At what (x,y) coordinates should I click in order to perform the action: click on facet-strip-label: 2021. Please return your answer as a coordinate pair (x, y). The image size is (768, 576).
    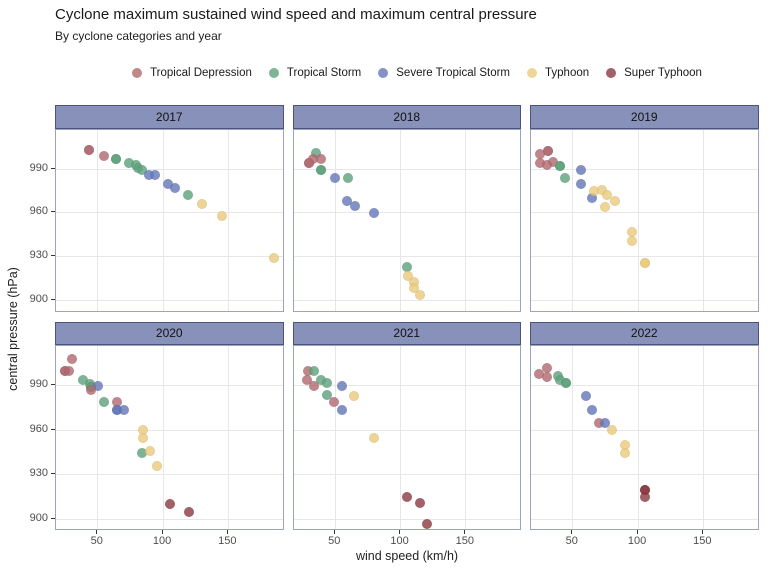
    Looking at the image, I should click on (407, 333).